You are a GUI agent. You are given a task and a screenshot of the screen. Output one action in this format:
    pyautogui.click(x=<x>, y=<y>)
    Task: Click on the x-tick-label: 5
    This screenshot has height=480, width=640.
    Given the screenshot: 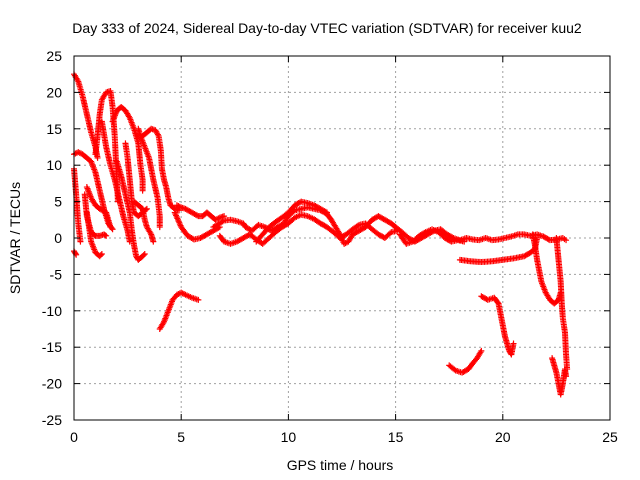 What is the action you would take?
    pyautogui.click(x=181, y=437)
    